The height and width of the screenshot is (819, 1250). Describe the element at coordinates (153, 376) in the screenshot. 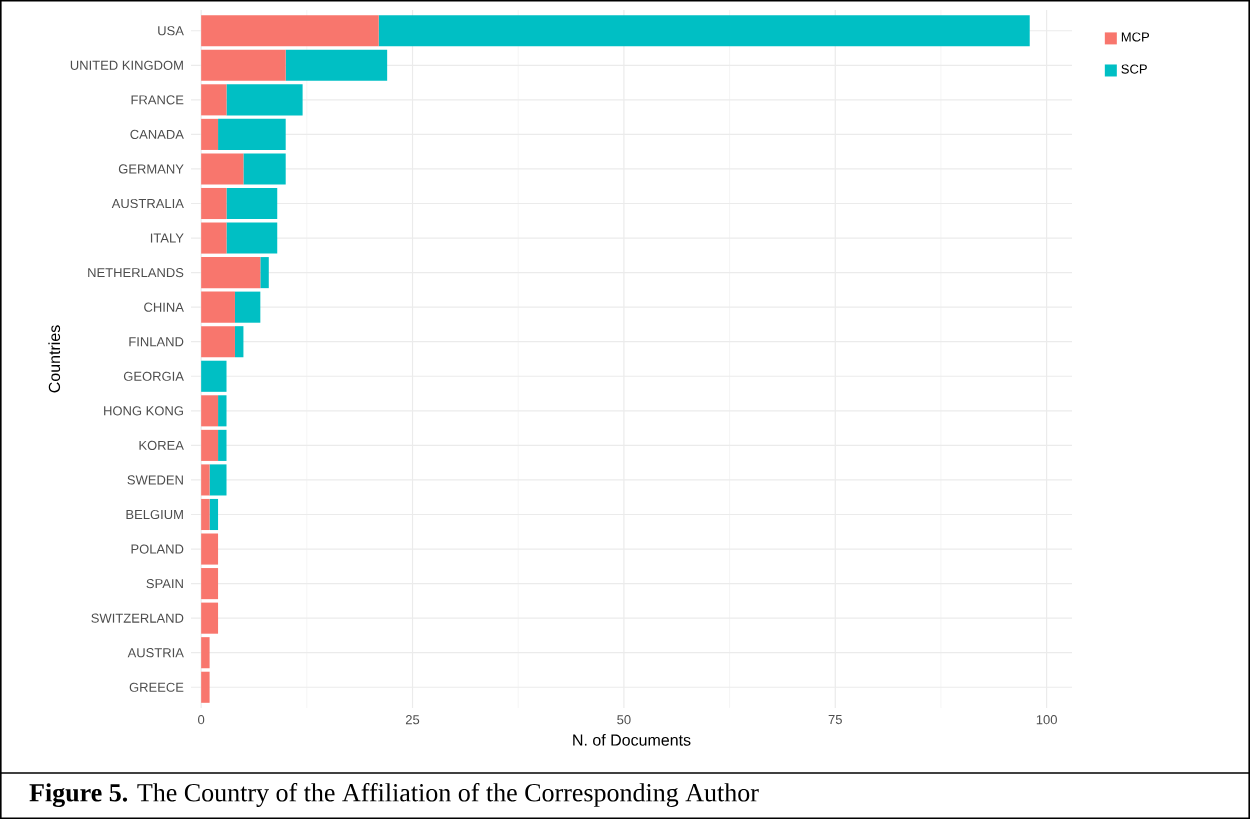

I see `y-tick-label: GEORGIA` at that location.